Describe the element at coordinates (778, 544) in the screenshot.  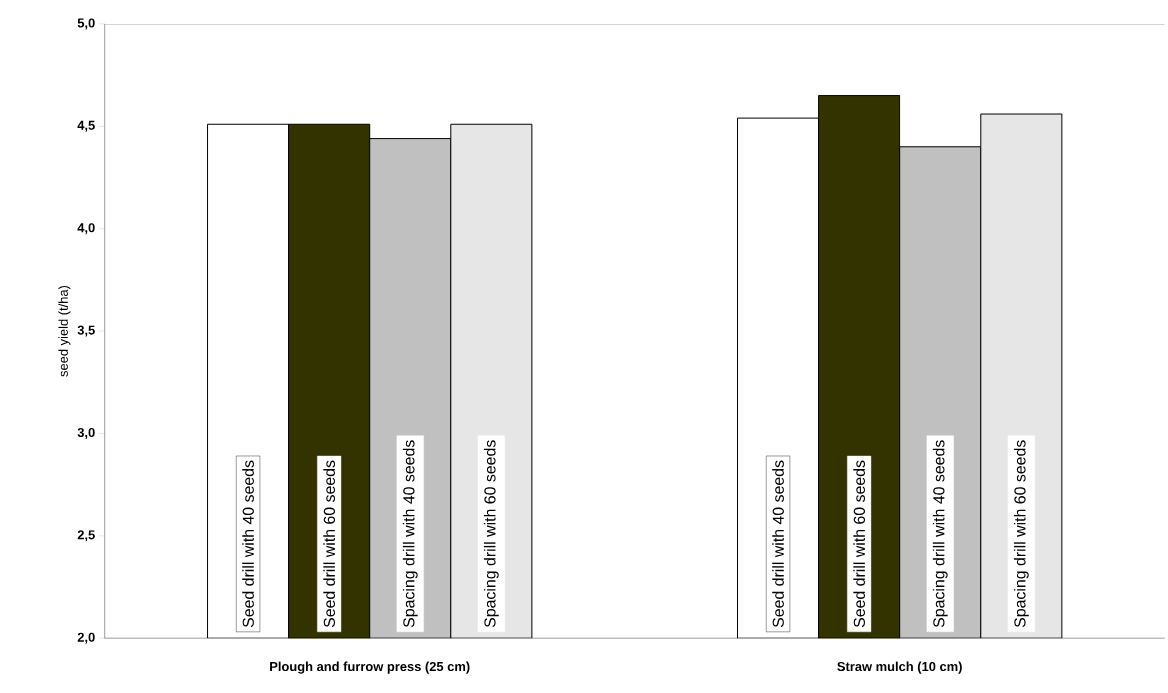
I see `text: Seed drill with 40 seeds` at that location.